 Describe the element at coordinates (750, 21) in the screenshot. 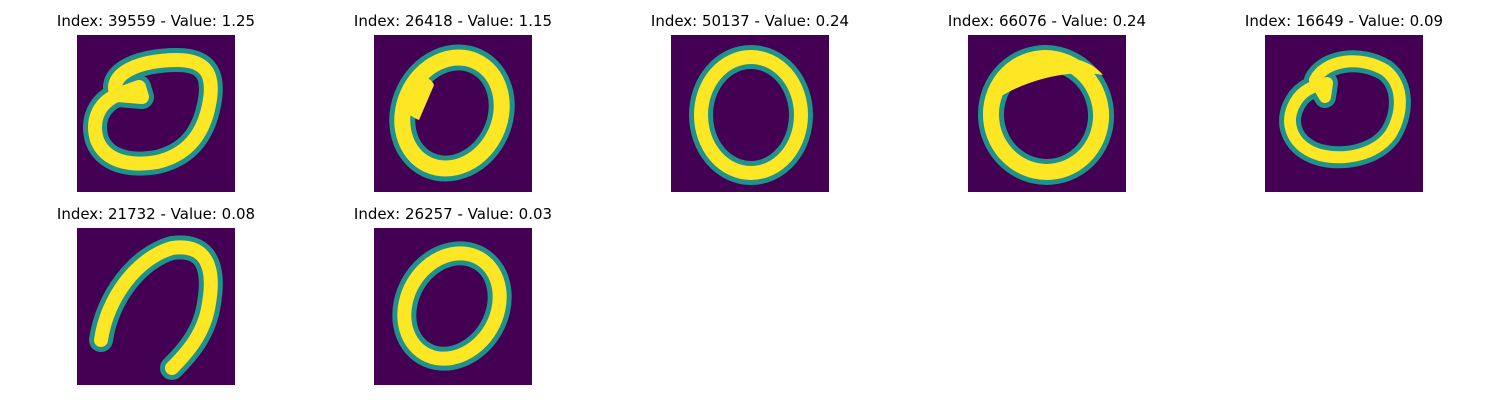

I see `panel-title: Index: 50137 - Value: 0.24` at that location.